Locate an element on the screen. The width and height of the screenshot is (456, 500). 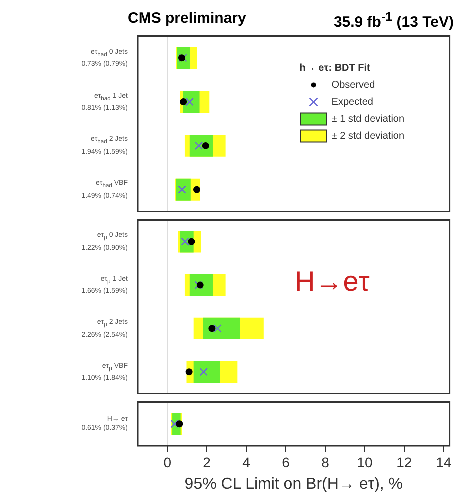
annotation: H→eτ is located at coordinates (332, 282).